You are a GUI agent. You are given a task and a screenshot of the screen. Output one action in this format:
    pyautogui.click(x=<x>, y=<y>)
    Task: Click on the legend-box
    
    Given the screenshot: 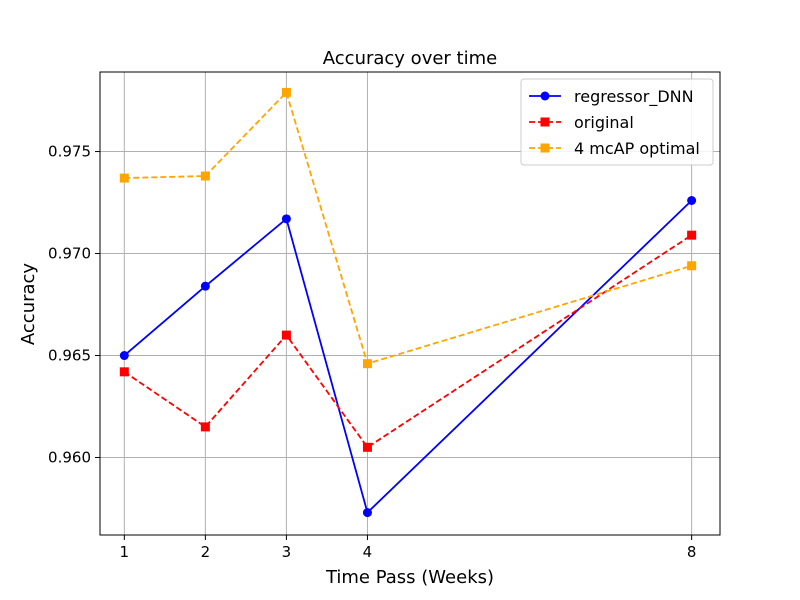 What is the action you would take?
    pyautogui.click(x=617, y=122)
    